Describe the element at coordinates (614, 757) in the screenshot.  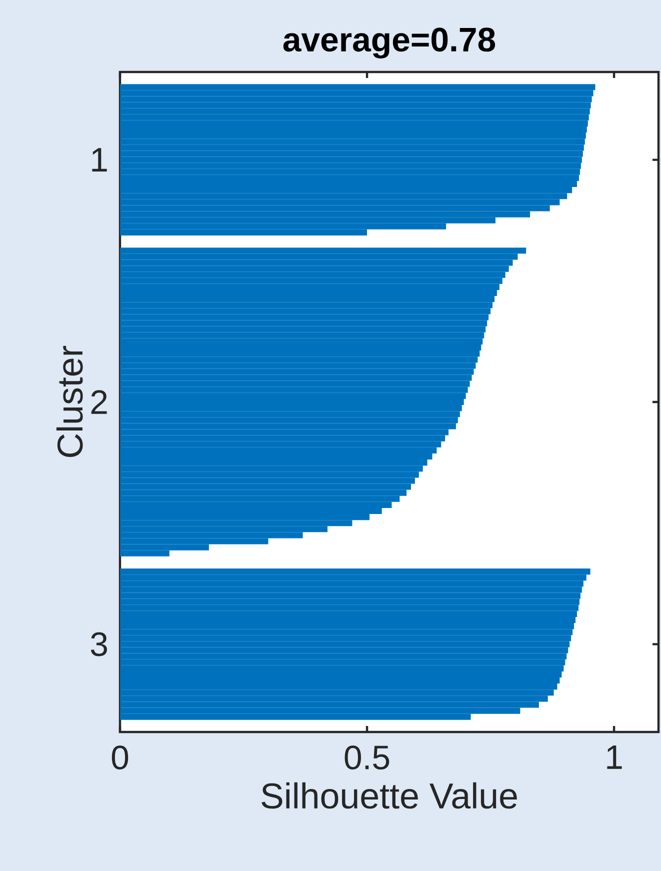
I see `x-tick-label: 1` at that location.